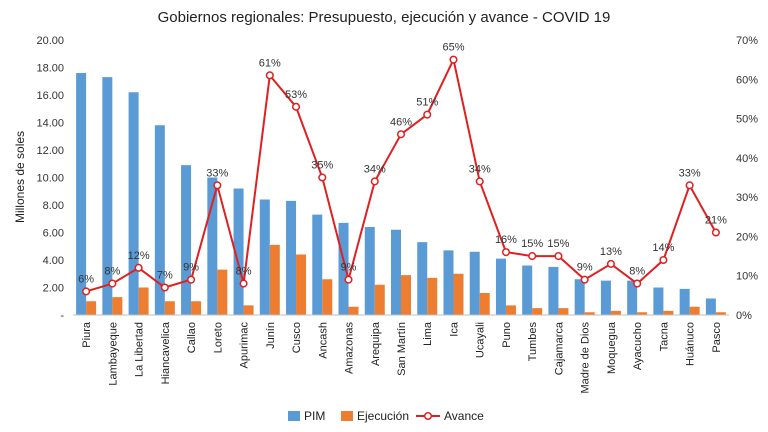  What do you see at coordinates (427, 103) in the screenshot?
I see `avance-data-label: 51%` at bounding box center [427, 103].